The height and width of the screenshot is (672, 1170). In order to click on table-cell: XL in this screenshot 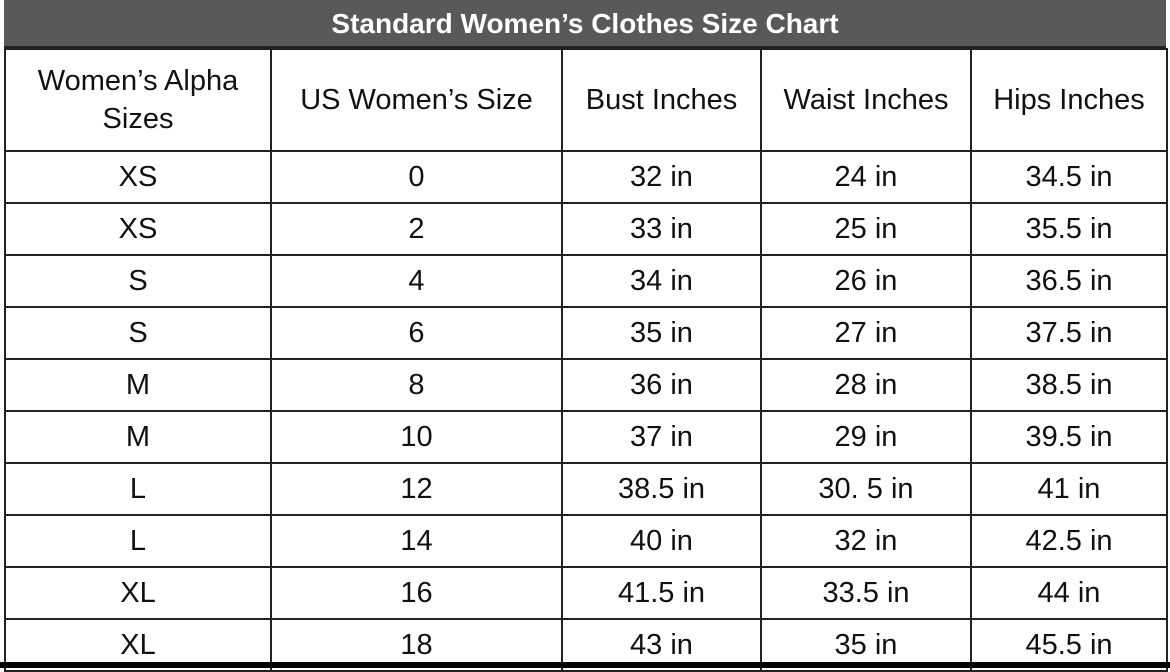, I will do `click(138, 593)`.